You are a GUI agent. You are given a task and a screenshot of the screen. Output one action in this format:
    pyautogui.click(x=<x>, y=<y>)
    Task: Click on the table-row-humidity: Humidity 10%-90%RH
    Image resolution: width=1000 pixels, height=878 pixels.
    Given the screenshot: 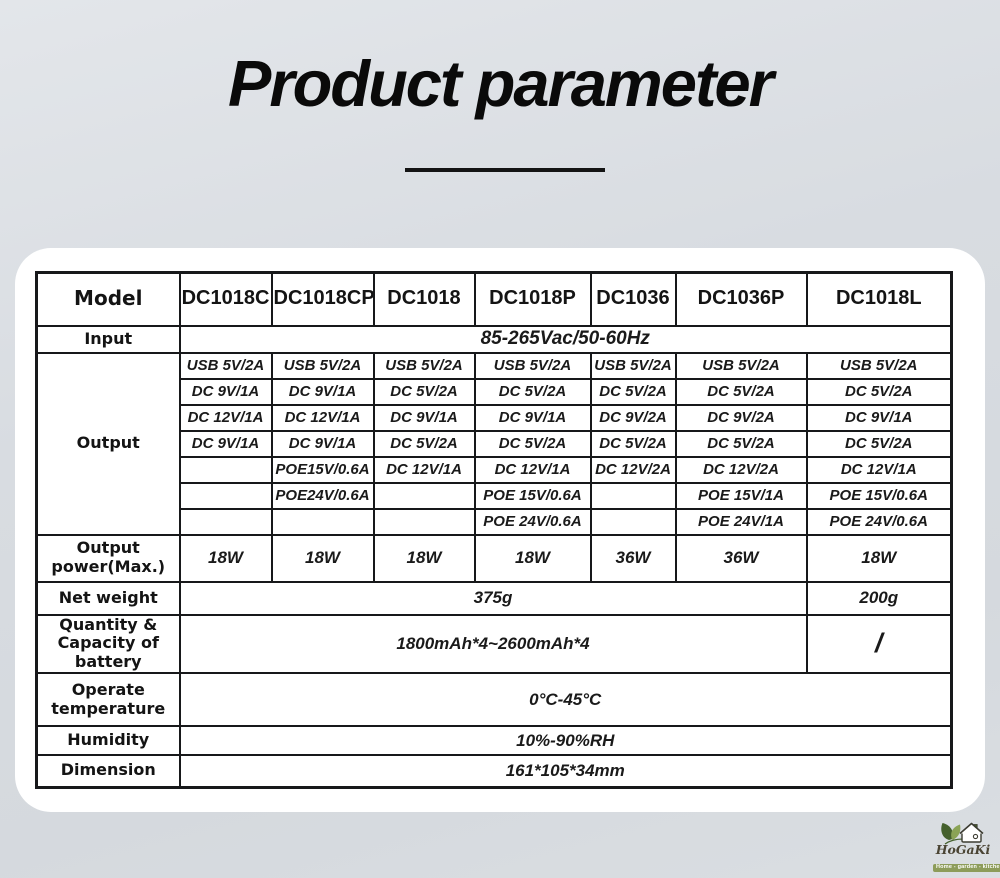 What is the action you would take?
    pyautogui.click(x=494, y=741)
    